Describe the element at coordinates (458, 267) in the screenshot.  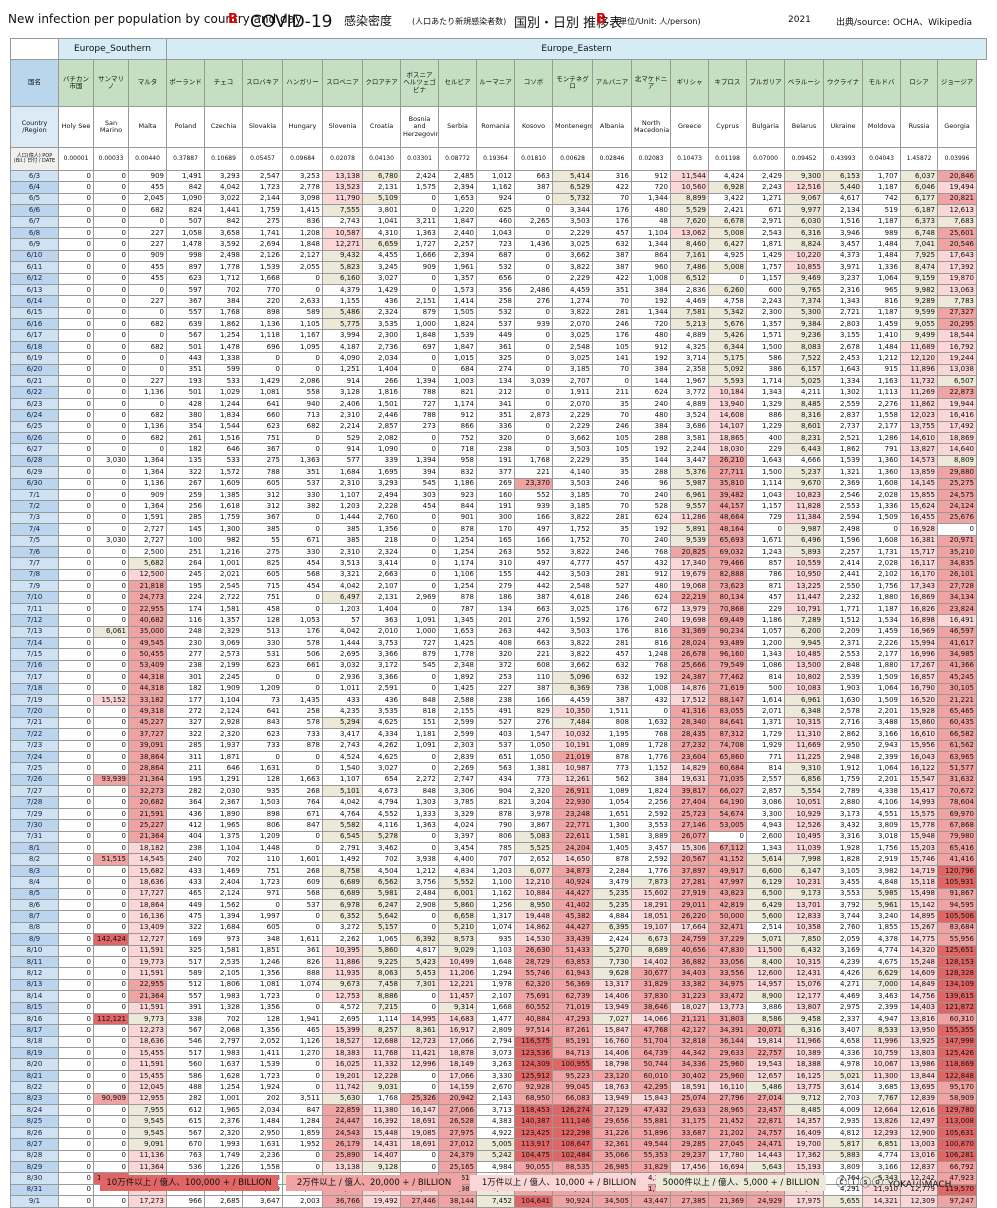
I see `value-cell: 1,961` at that location.